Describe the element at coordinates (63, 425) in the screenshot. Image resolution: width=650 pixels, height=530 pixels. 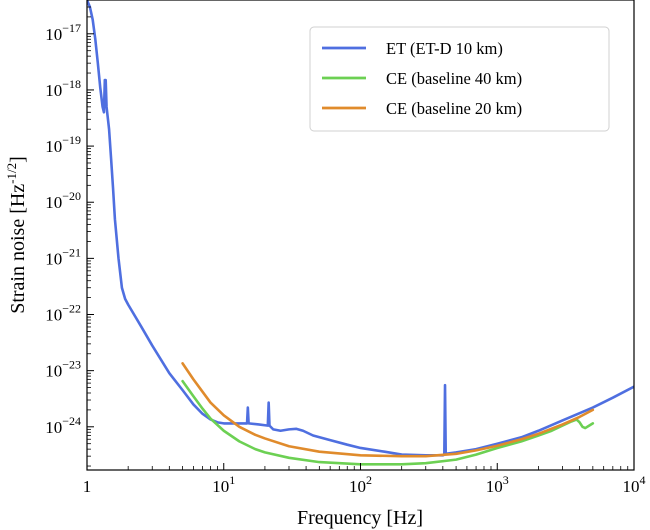
I see `y-tick-label-0: 10−24` at that location.